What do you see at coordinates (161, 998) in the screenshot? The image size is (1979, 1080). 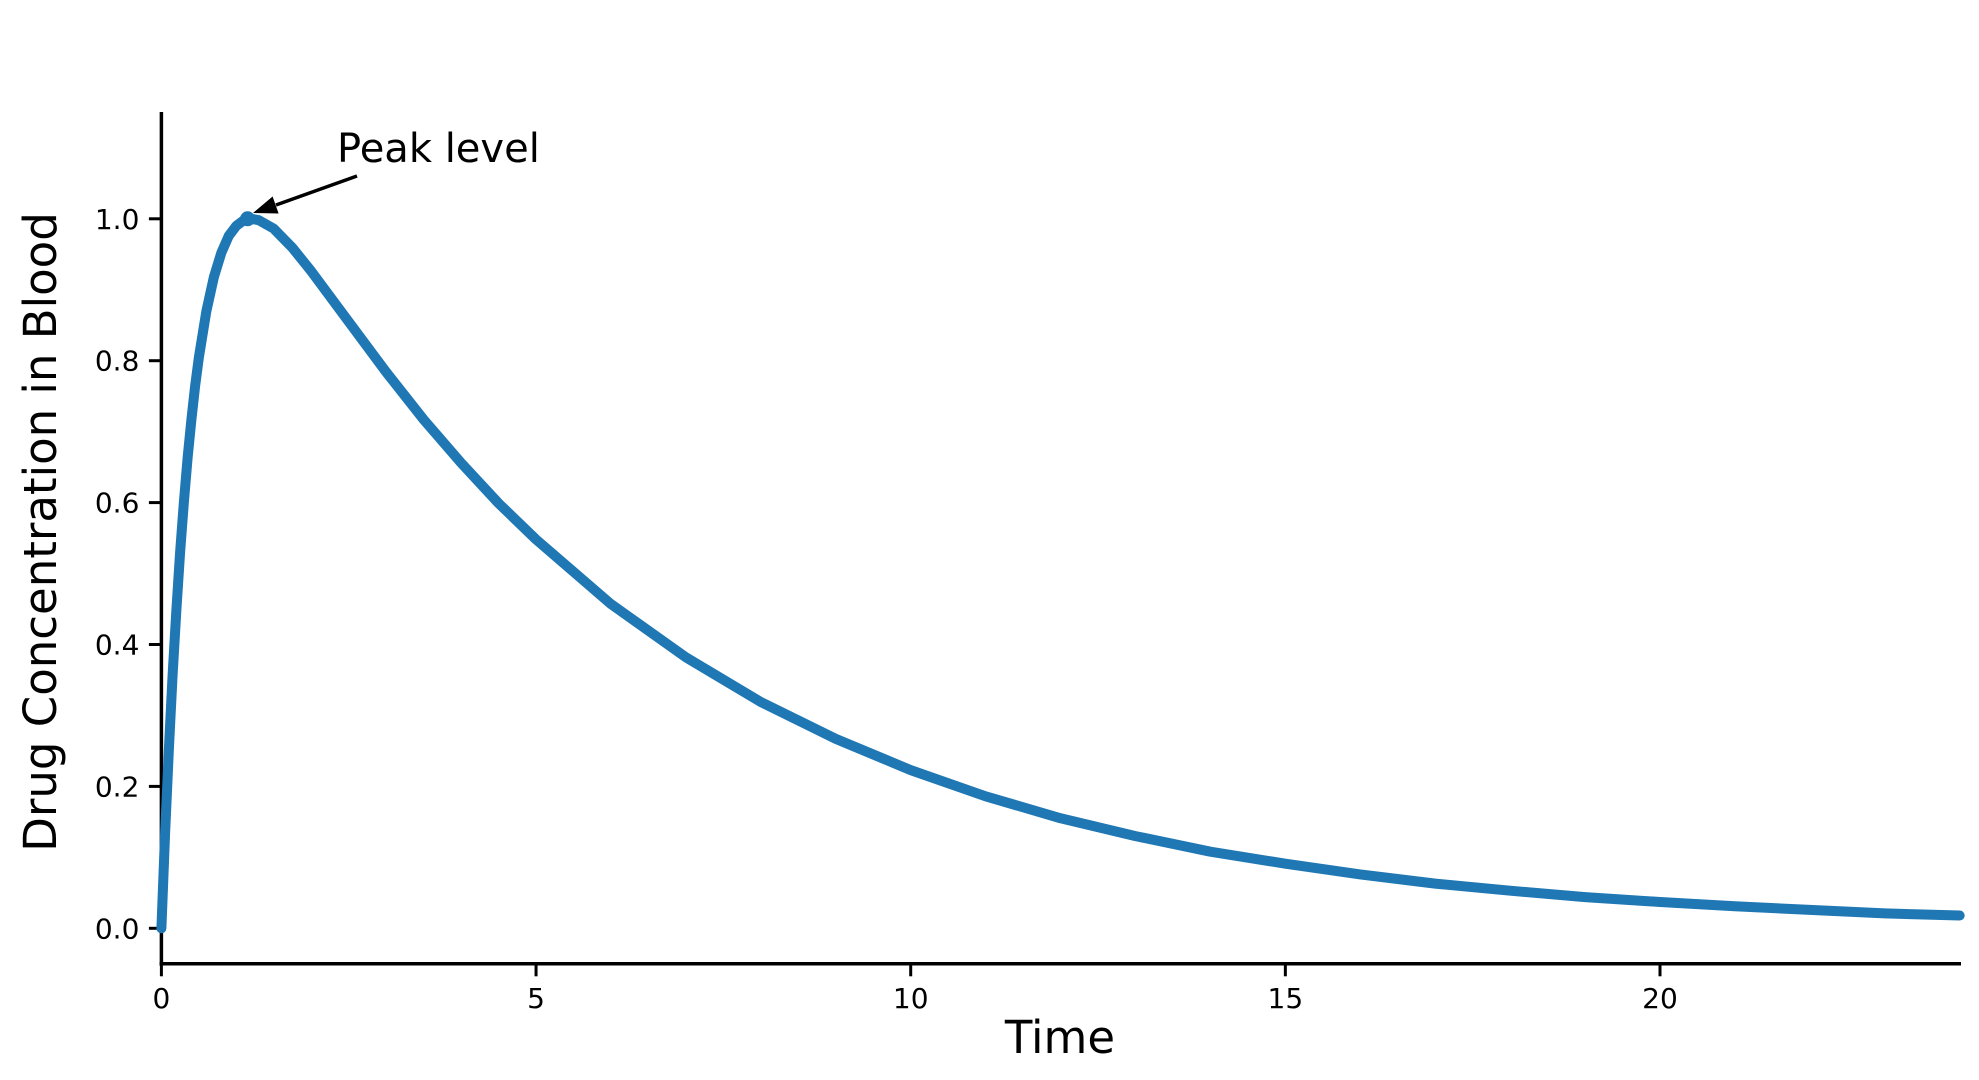 I see `x-tick-label: 0` at bounding box center [161, 998].